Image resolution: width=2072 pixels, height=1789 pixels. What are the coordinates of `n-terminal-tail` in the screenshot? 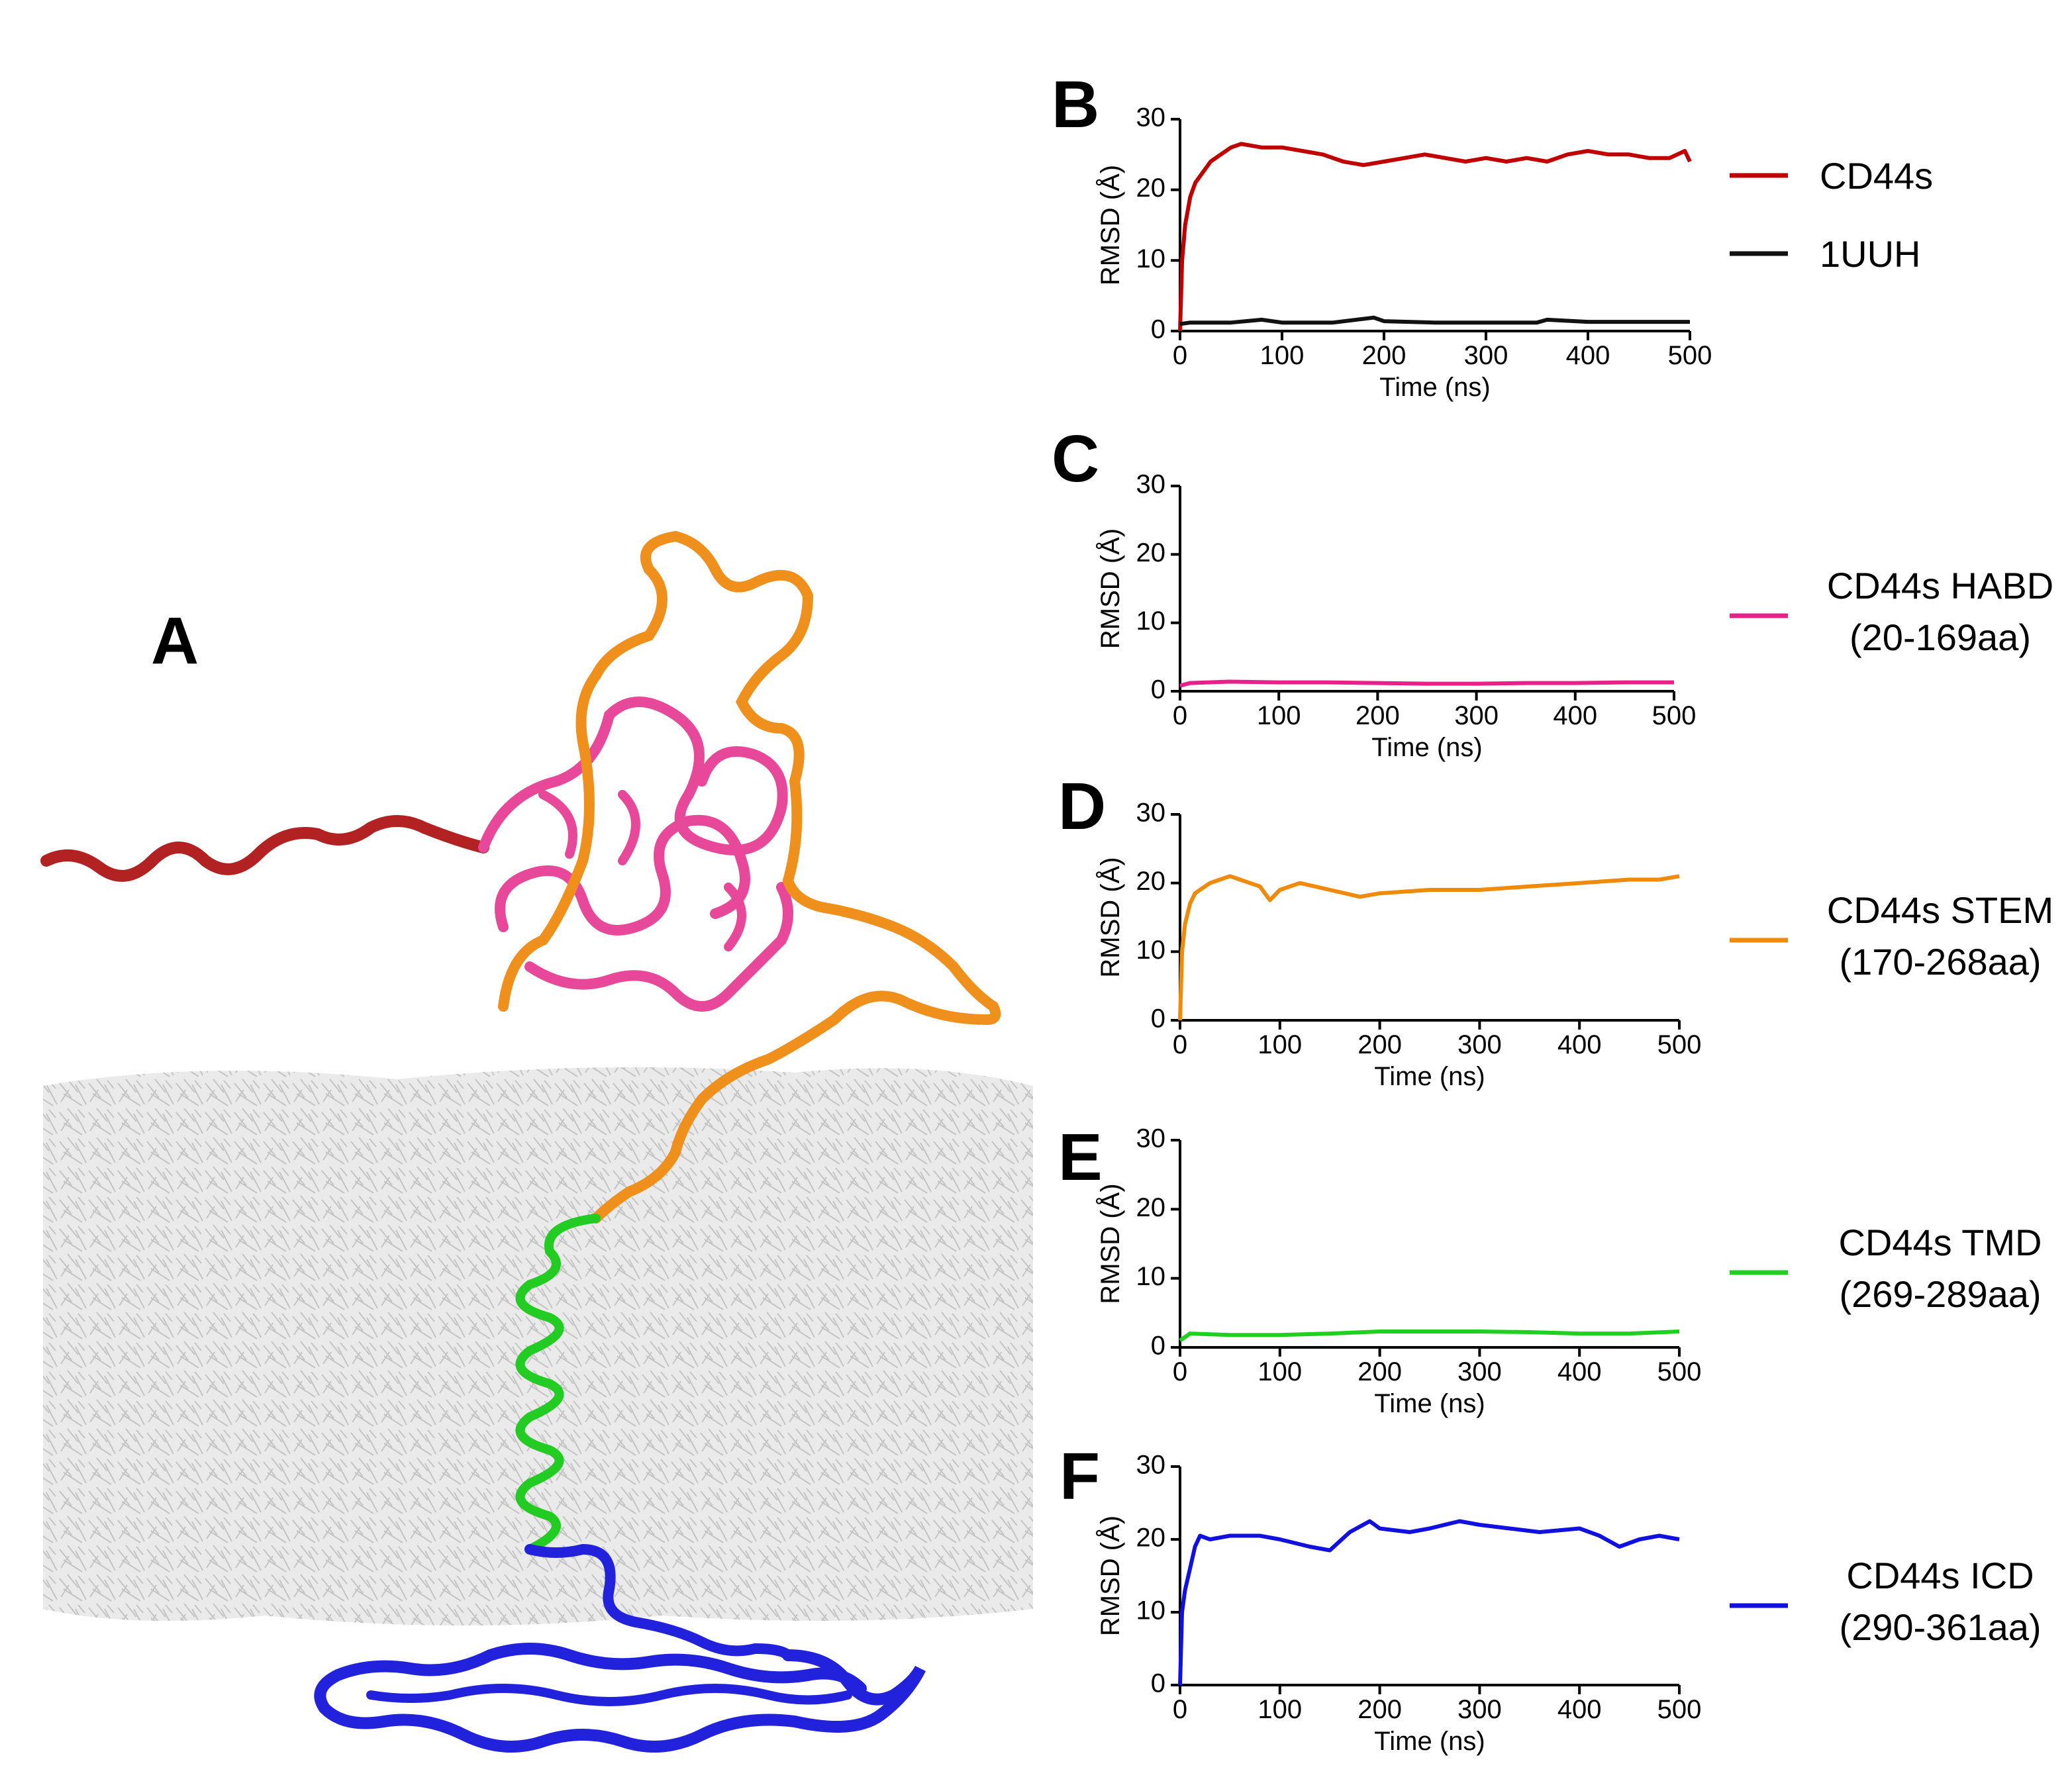 It's located at (264, 848).